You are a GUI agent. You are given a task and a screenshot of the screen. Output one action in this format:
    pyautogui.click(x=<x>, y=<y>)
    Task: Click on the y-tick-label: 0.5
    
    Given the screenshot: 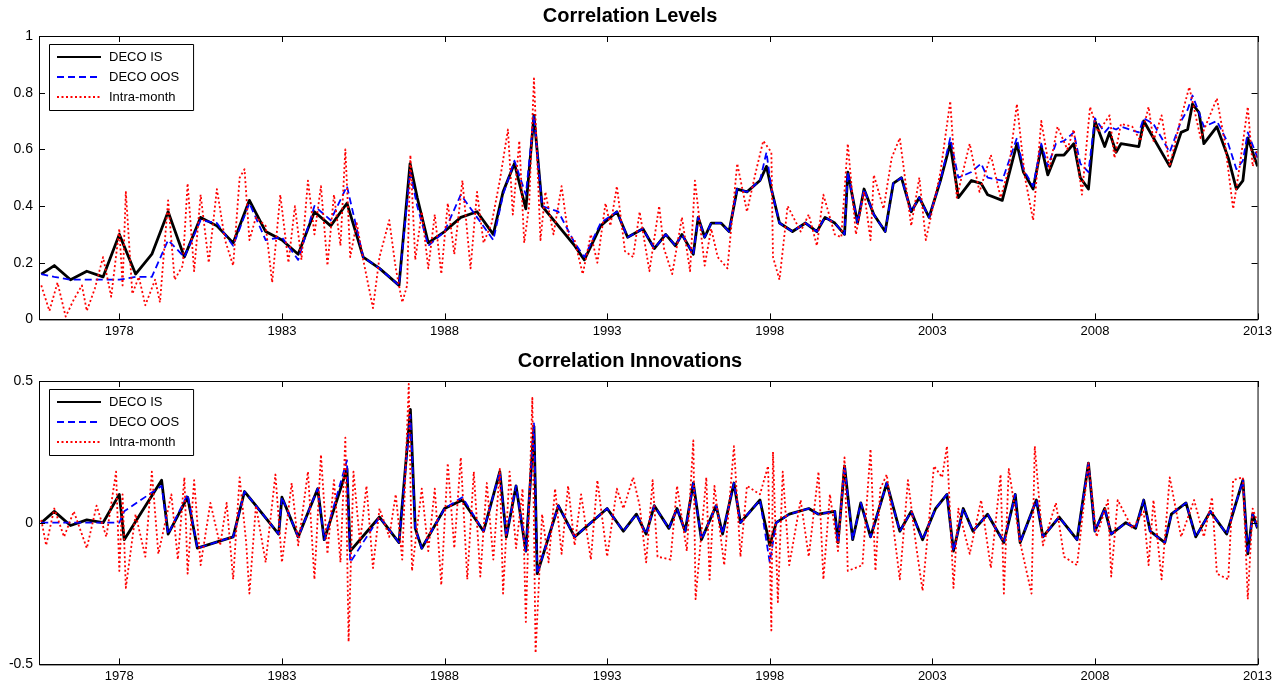 What is the action you would take?
    pyautogui.click(x=23, y=379)
    